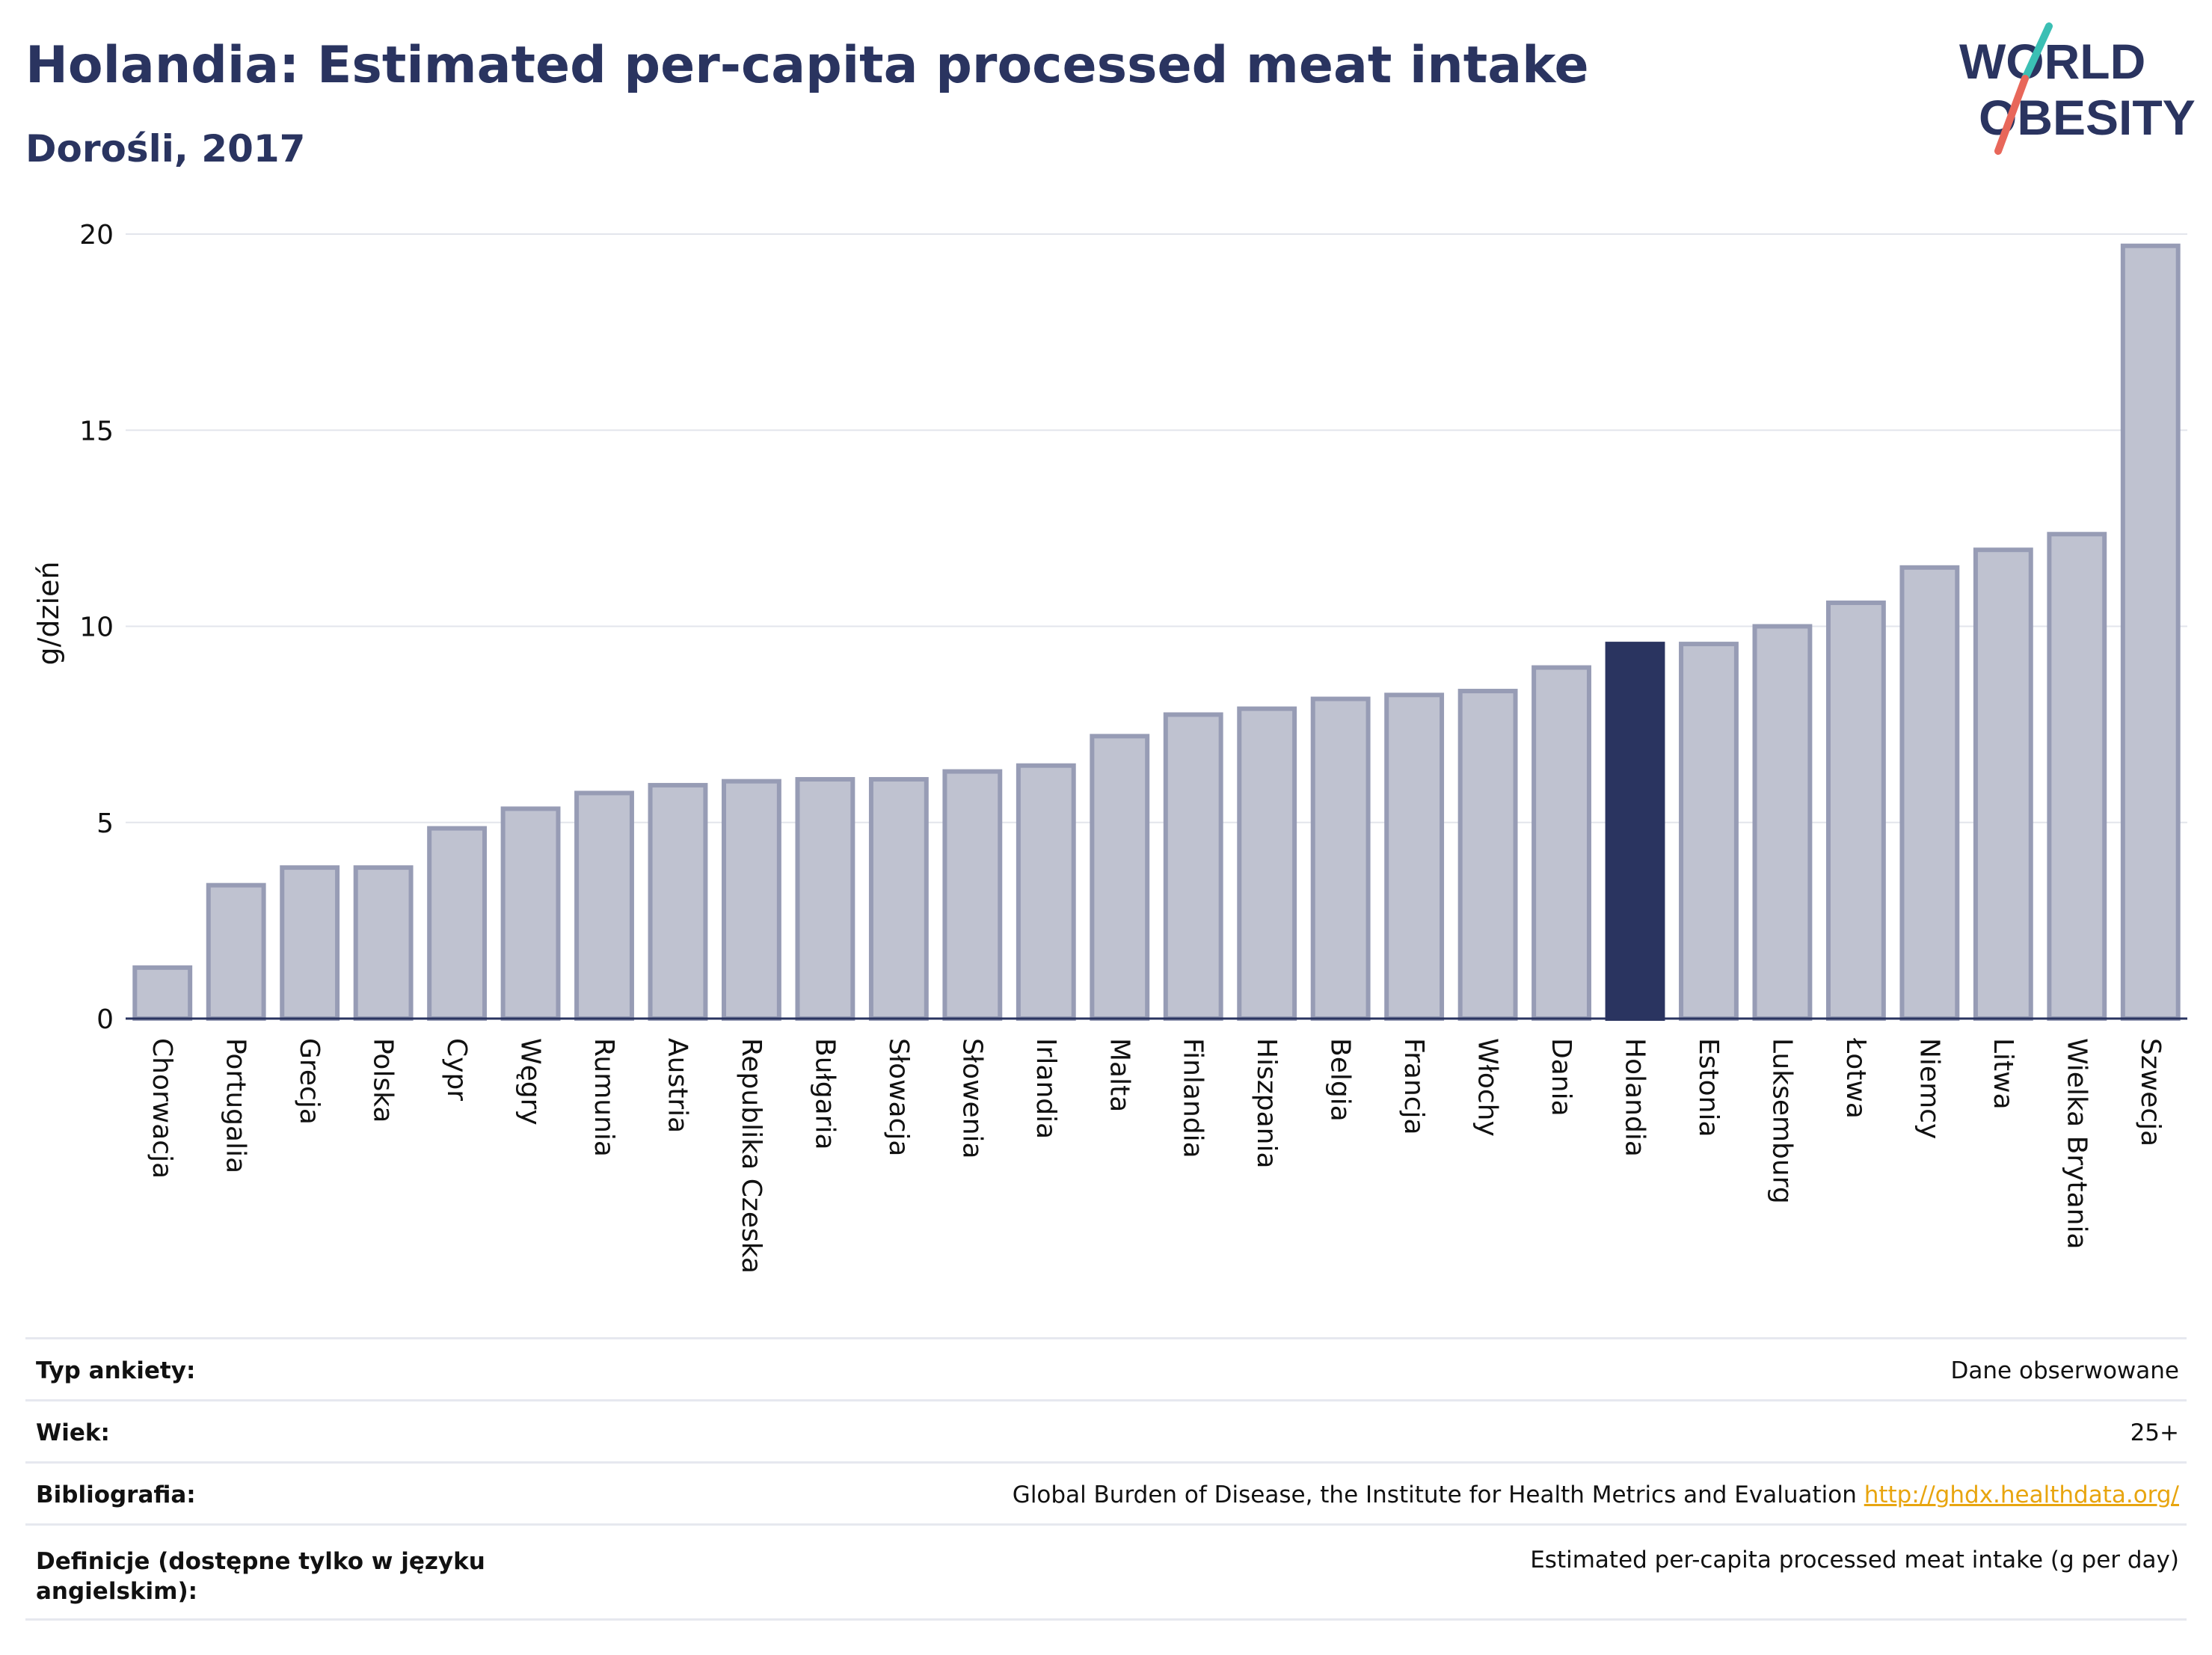 The image size is (2212, 1655). I want to click on x-tick-label: Dania, so click(1561, 1077).